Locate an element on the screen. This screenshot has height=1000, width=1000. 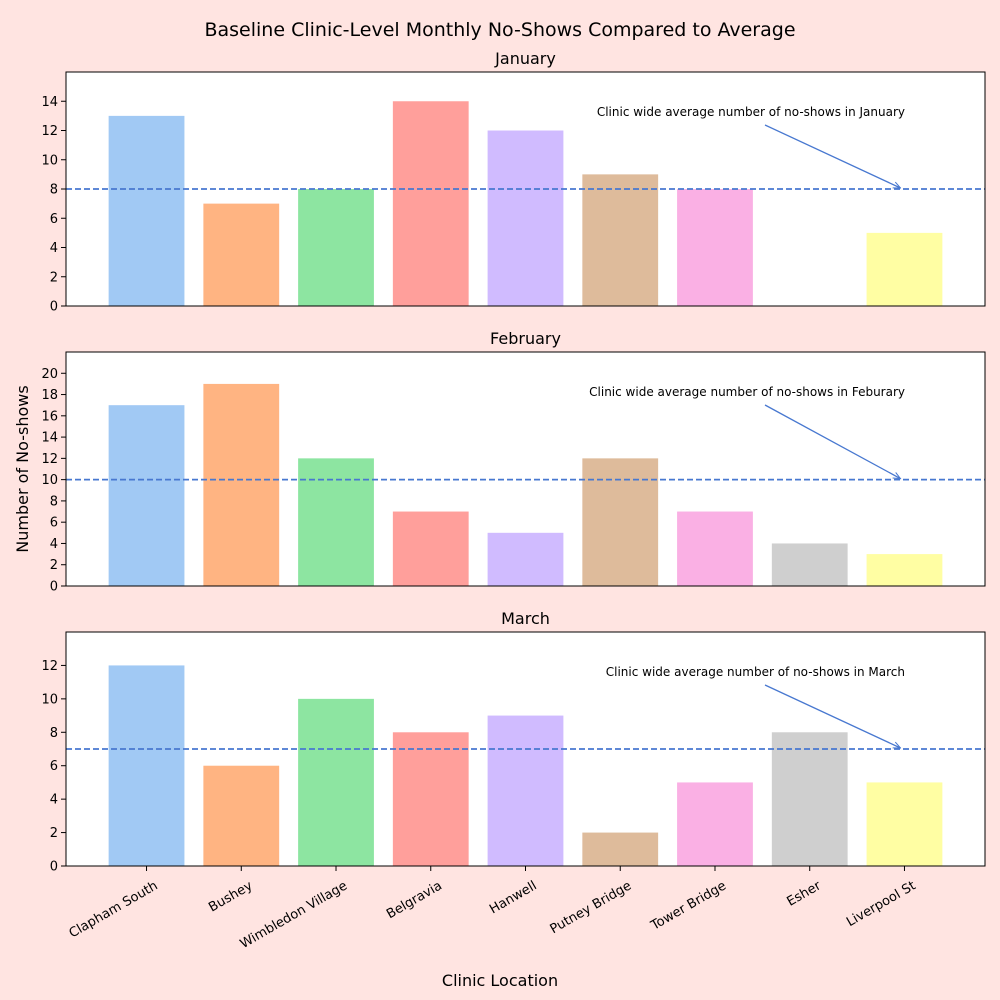
x-axis-label: Clinic Location is located at coordinates (500, 980).